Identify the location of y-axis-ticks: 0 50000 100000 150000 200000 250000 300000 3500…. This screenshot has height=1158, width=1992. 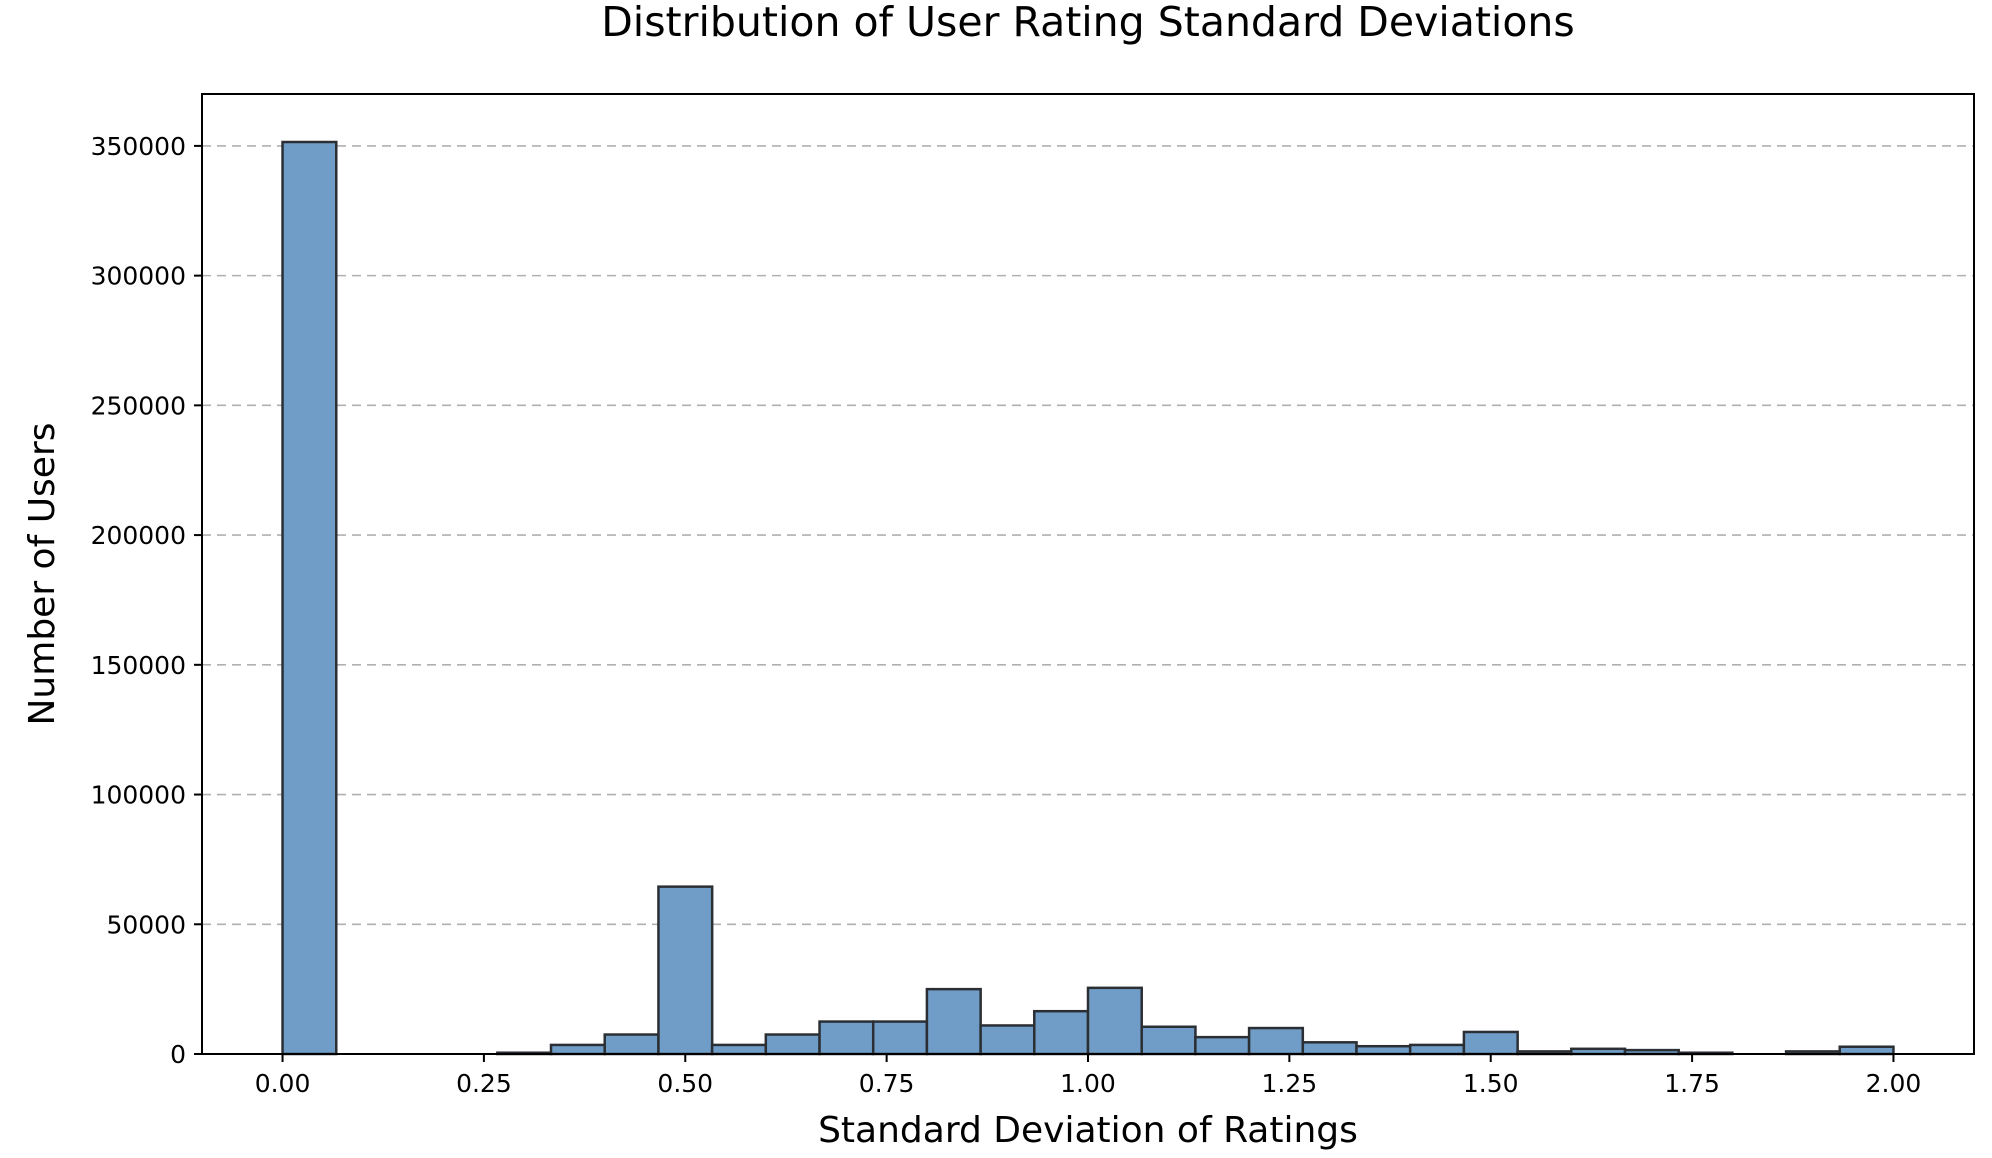
(146, 600).